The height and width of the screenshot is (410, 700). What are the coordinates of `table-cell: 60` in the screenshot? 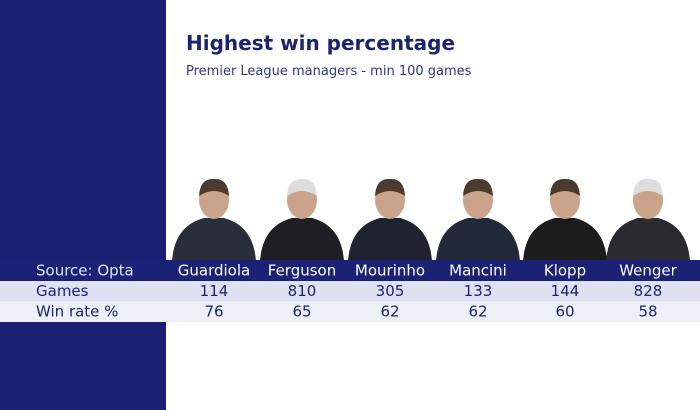 It's located at (564, 312).